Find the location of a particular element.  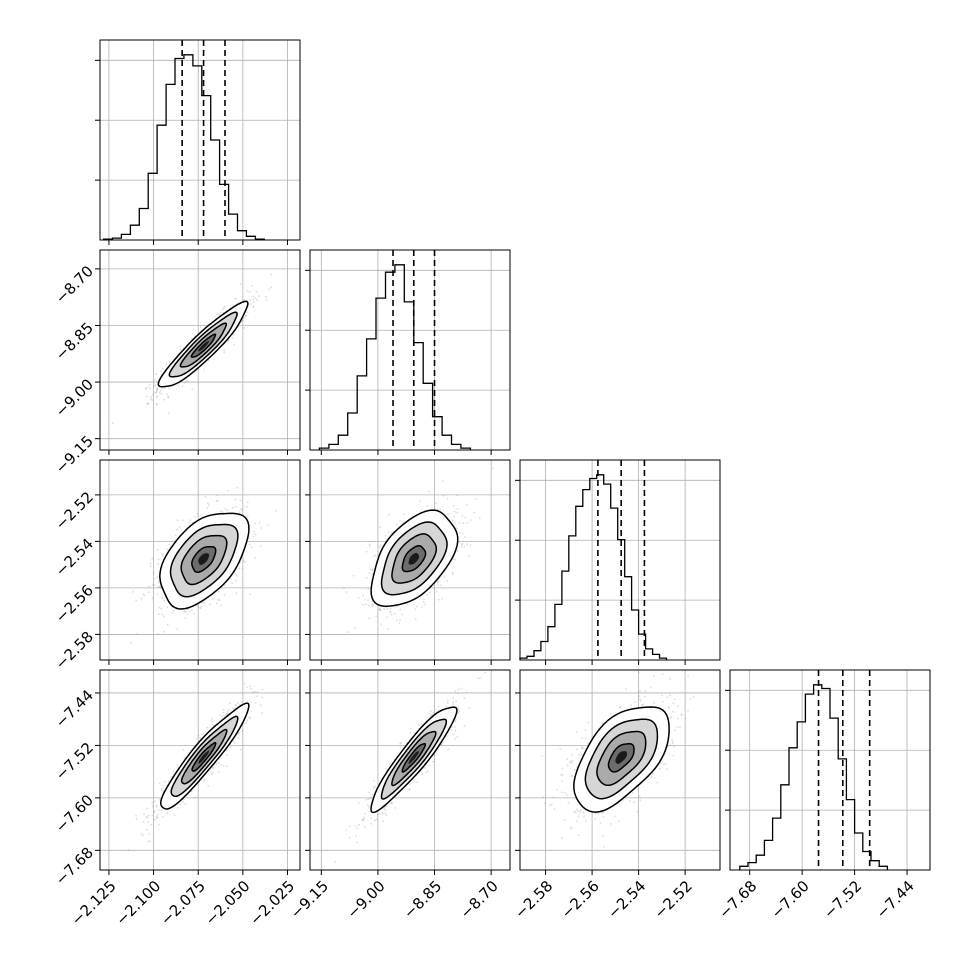

x-tick-label: −7.68 is located at coordinates (737, 899).